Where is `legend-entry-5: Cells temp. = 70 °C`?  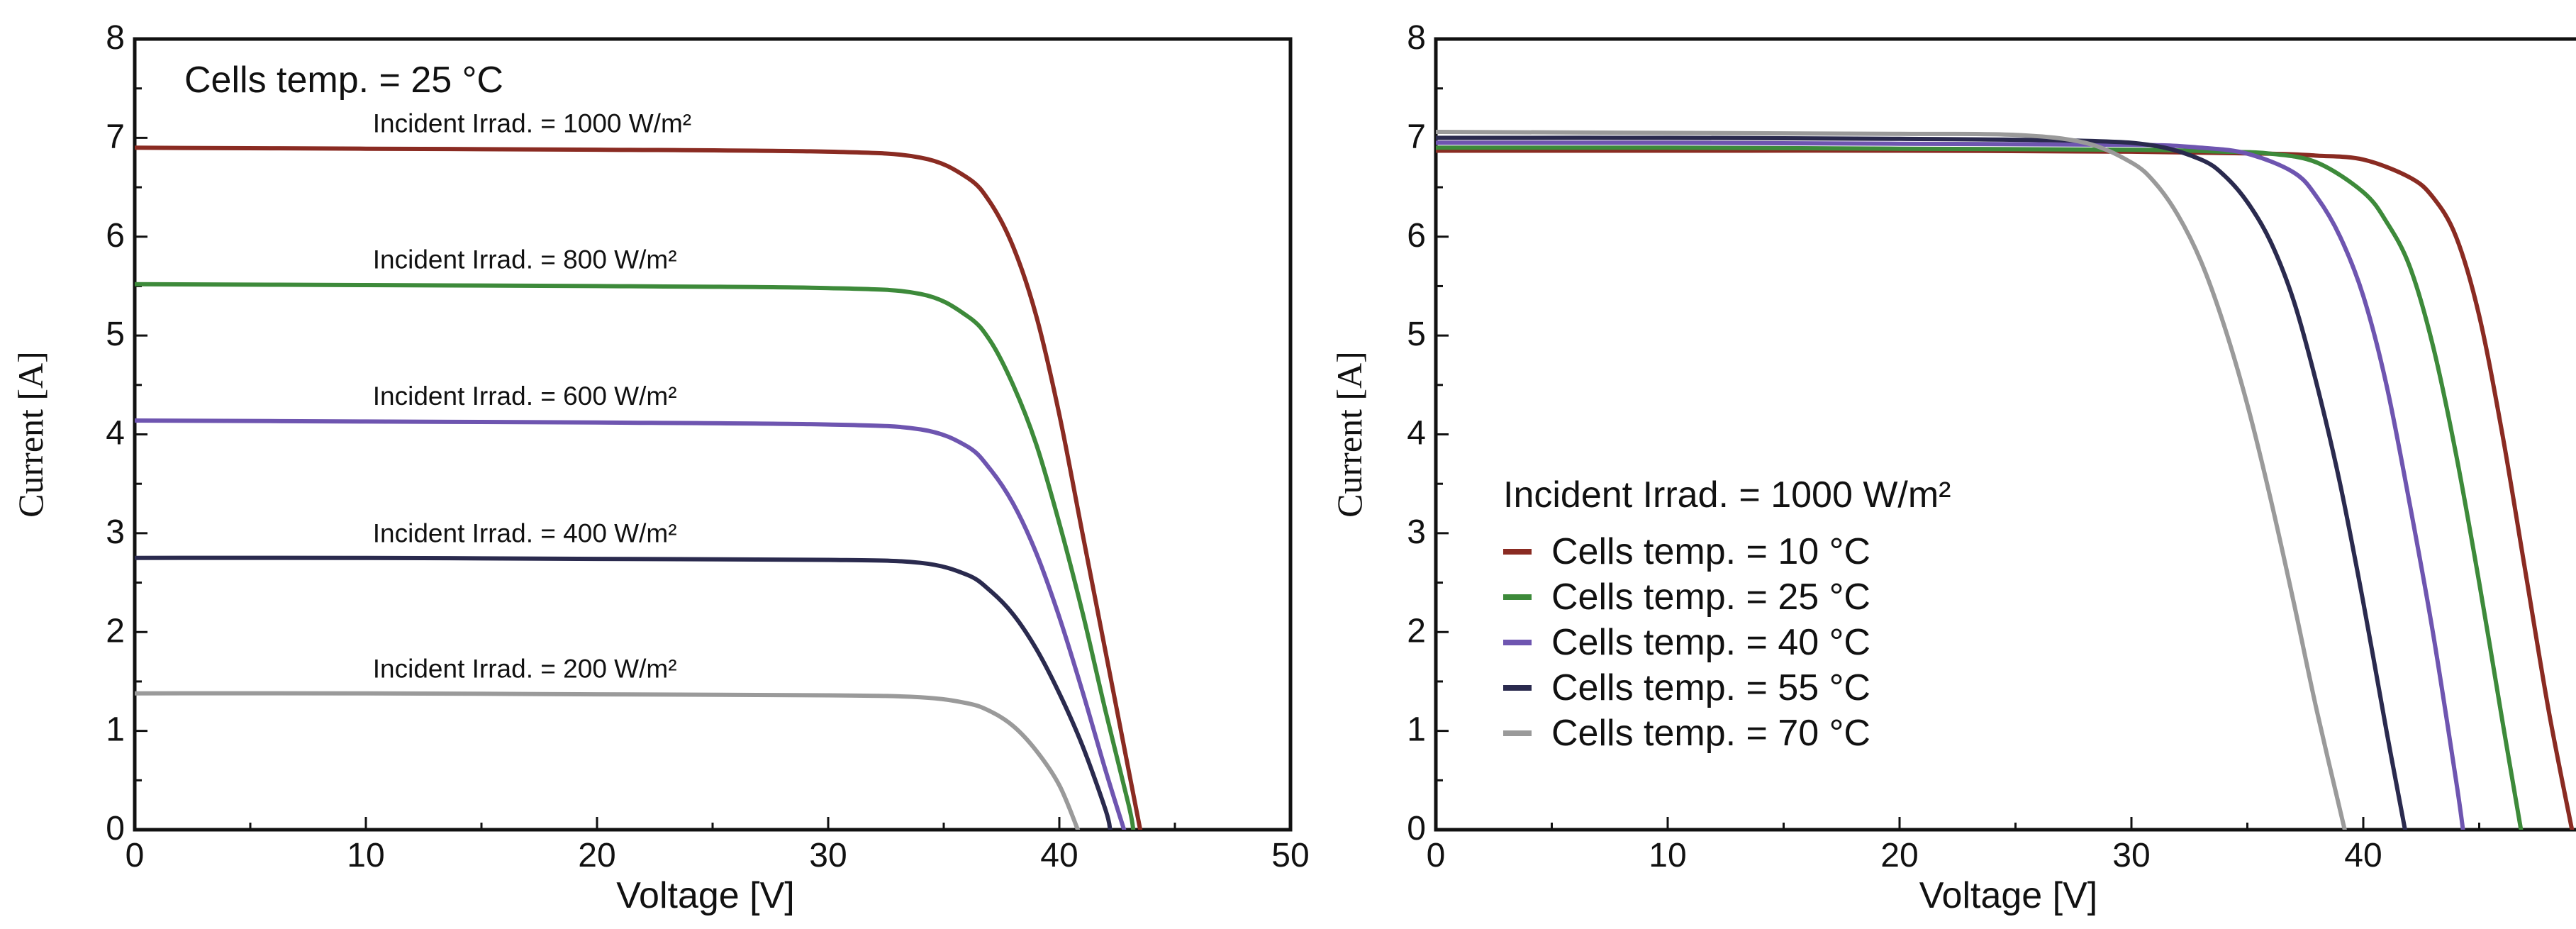
legend-entry-5: Cells temp. = 70 °C is located at coordinates (1710, 733).